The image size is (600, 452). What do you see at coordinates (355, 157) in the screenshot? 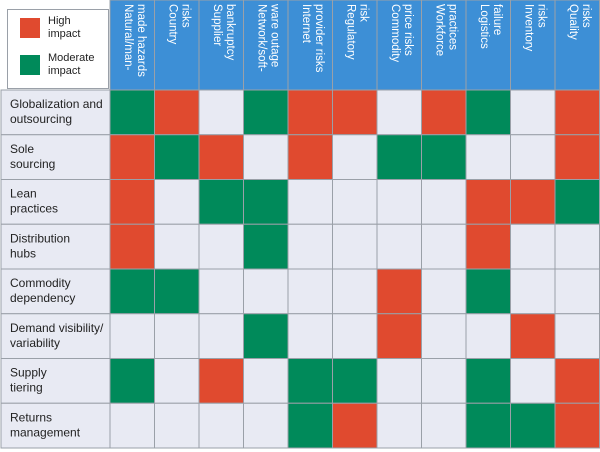
I see `cell-r1-c5` at bounding box center [355, 157].